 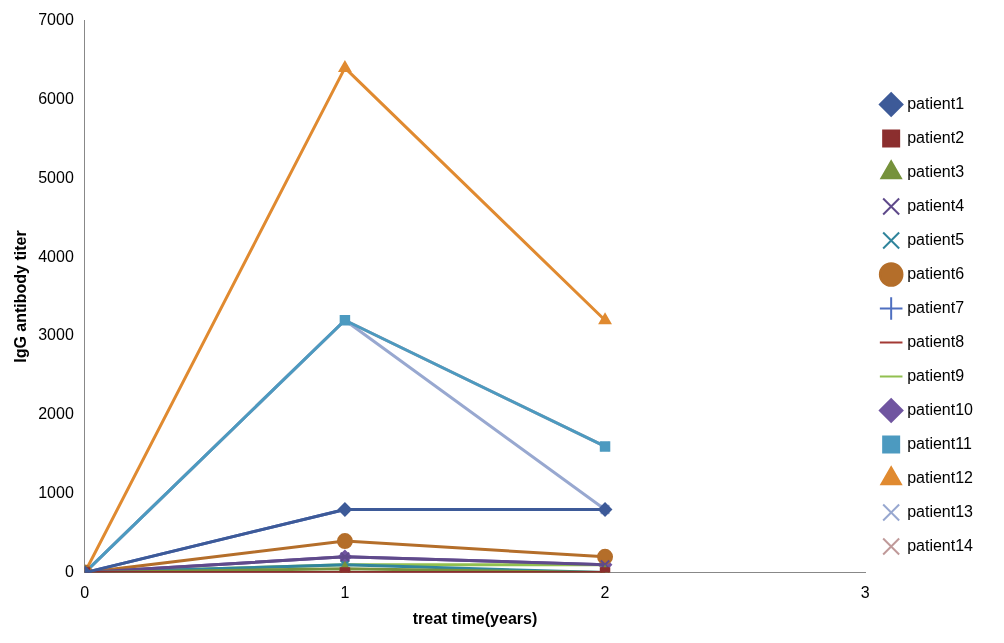 I want to click on legend-label: patient10, so click(x=940, y=409).